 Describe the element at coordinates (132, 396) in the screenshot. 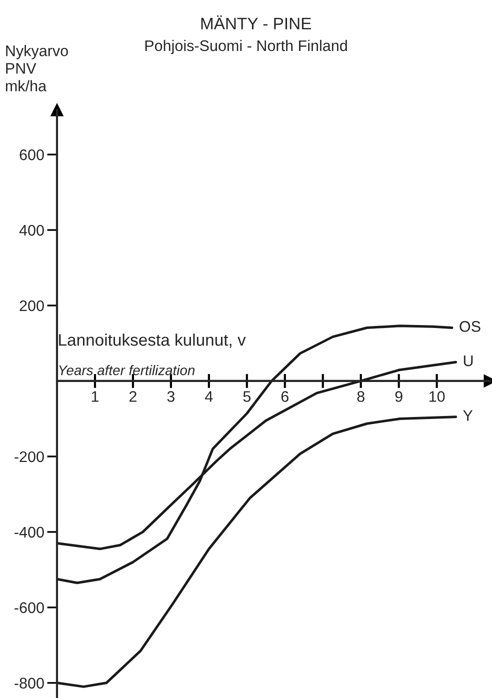

I see `x-tick-label: 2` at that location.